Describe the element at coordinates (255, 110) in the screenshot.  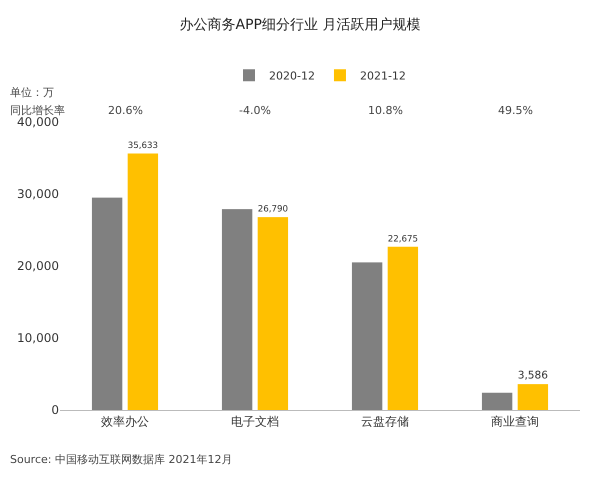
I see `text: -4.0%` at that location.